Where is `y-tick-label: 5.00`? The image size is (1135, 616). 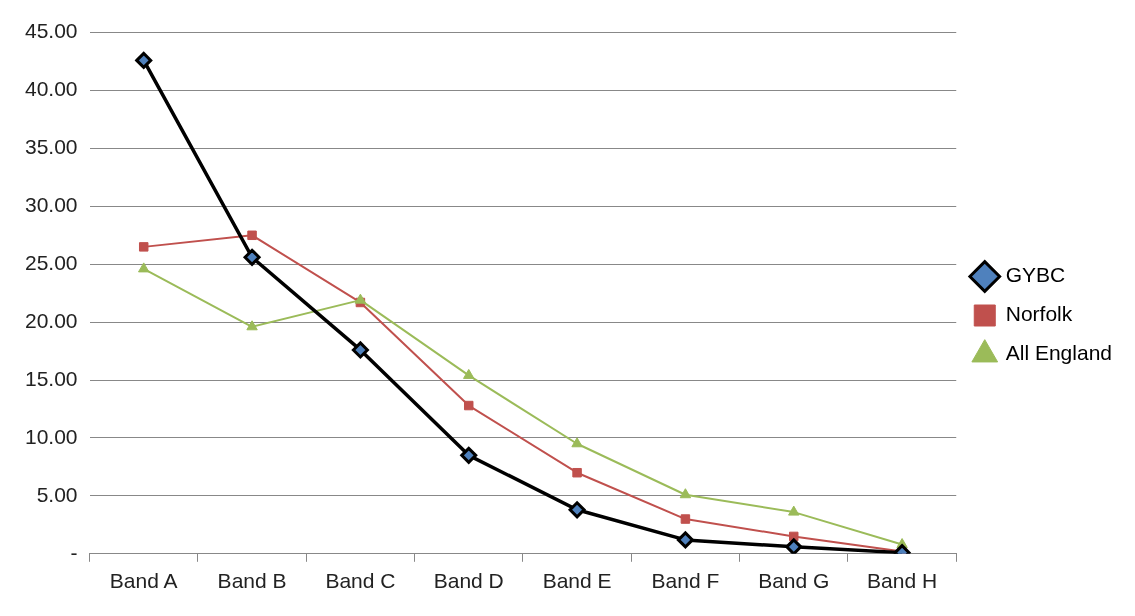 y-tick-label: 5.00 is located at coordinates (57, 494).